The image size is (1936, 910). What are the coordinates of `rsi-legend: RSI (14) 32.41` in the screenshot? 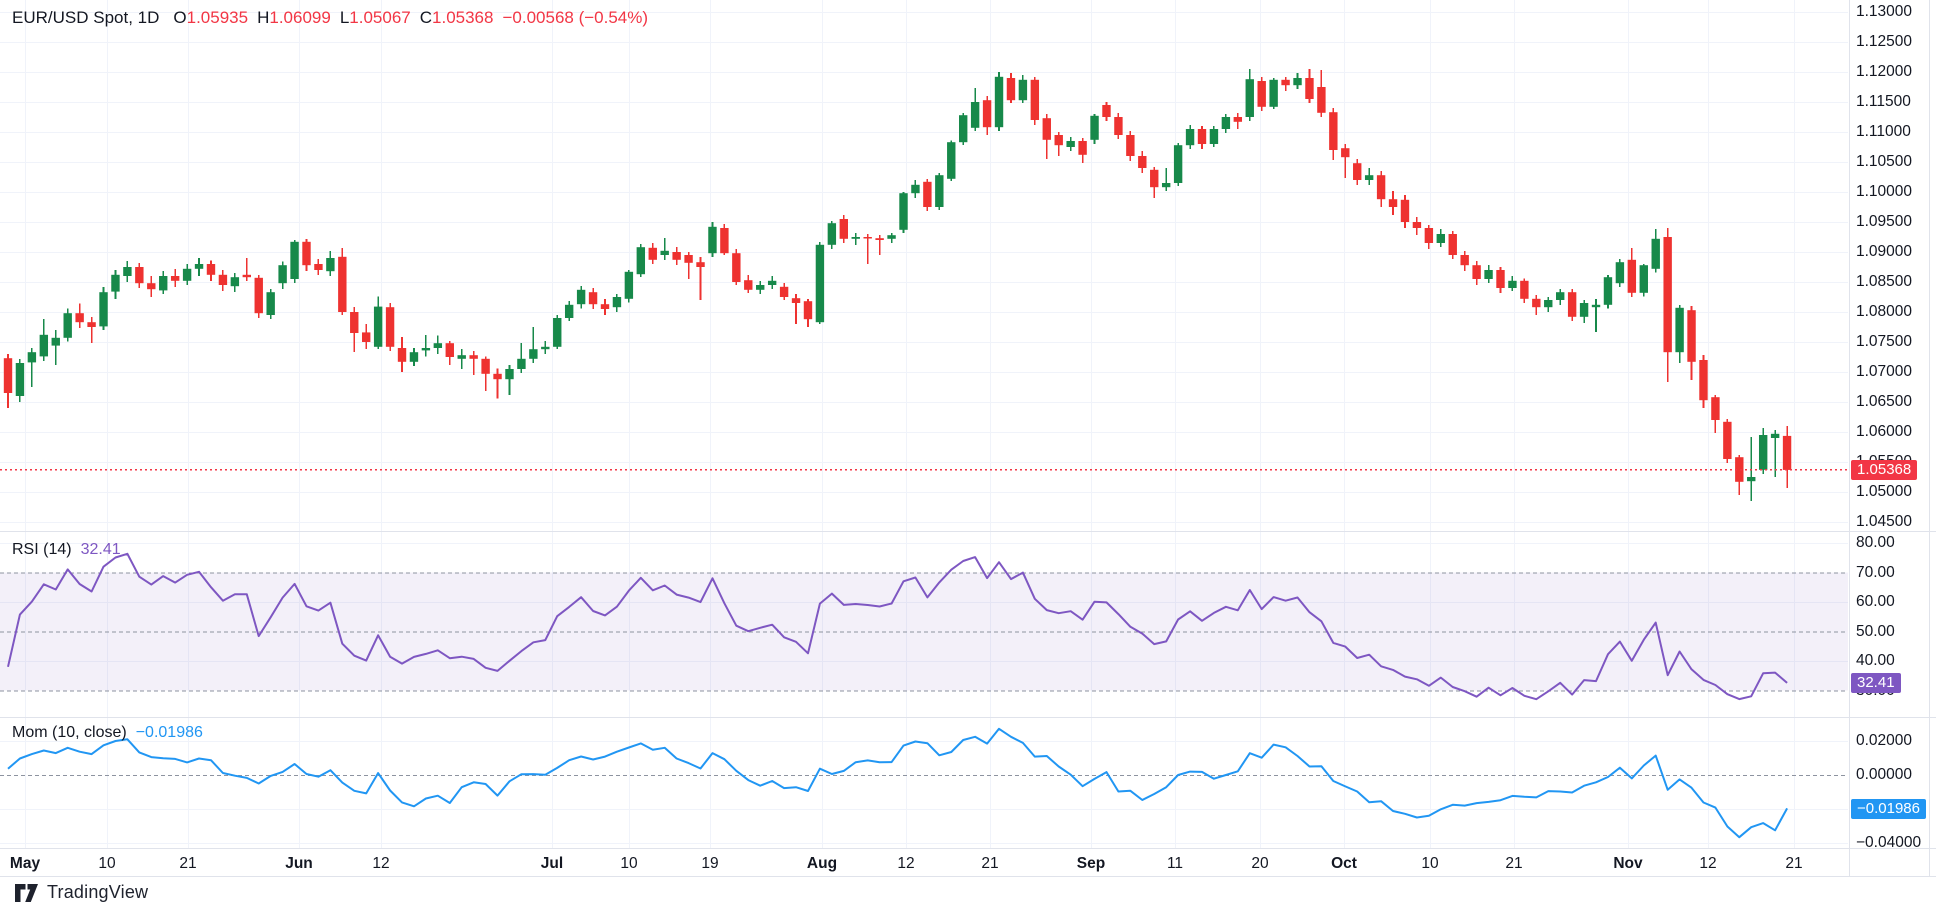 It's located at (66, 550).